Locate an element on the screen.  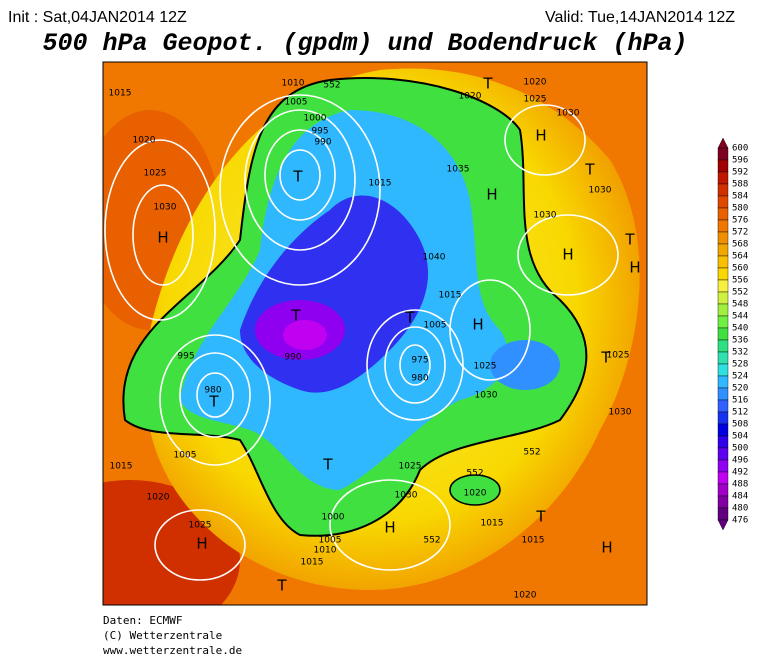
colorbar-label: 504 is located at coordinates (740, 437).